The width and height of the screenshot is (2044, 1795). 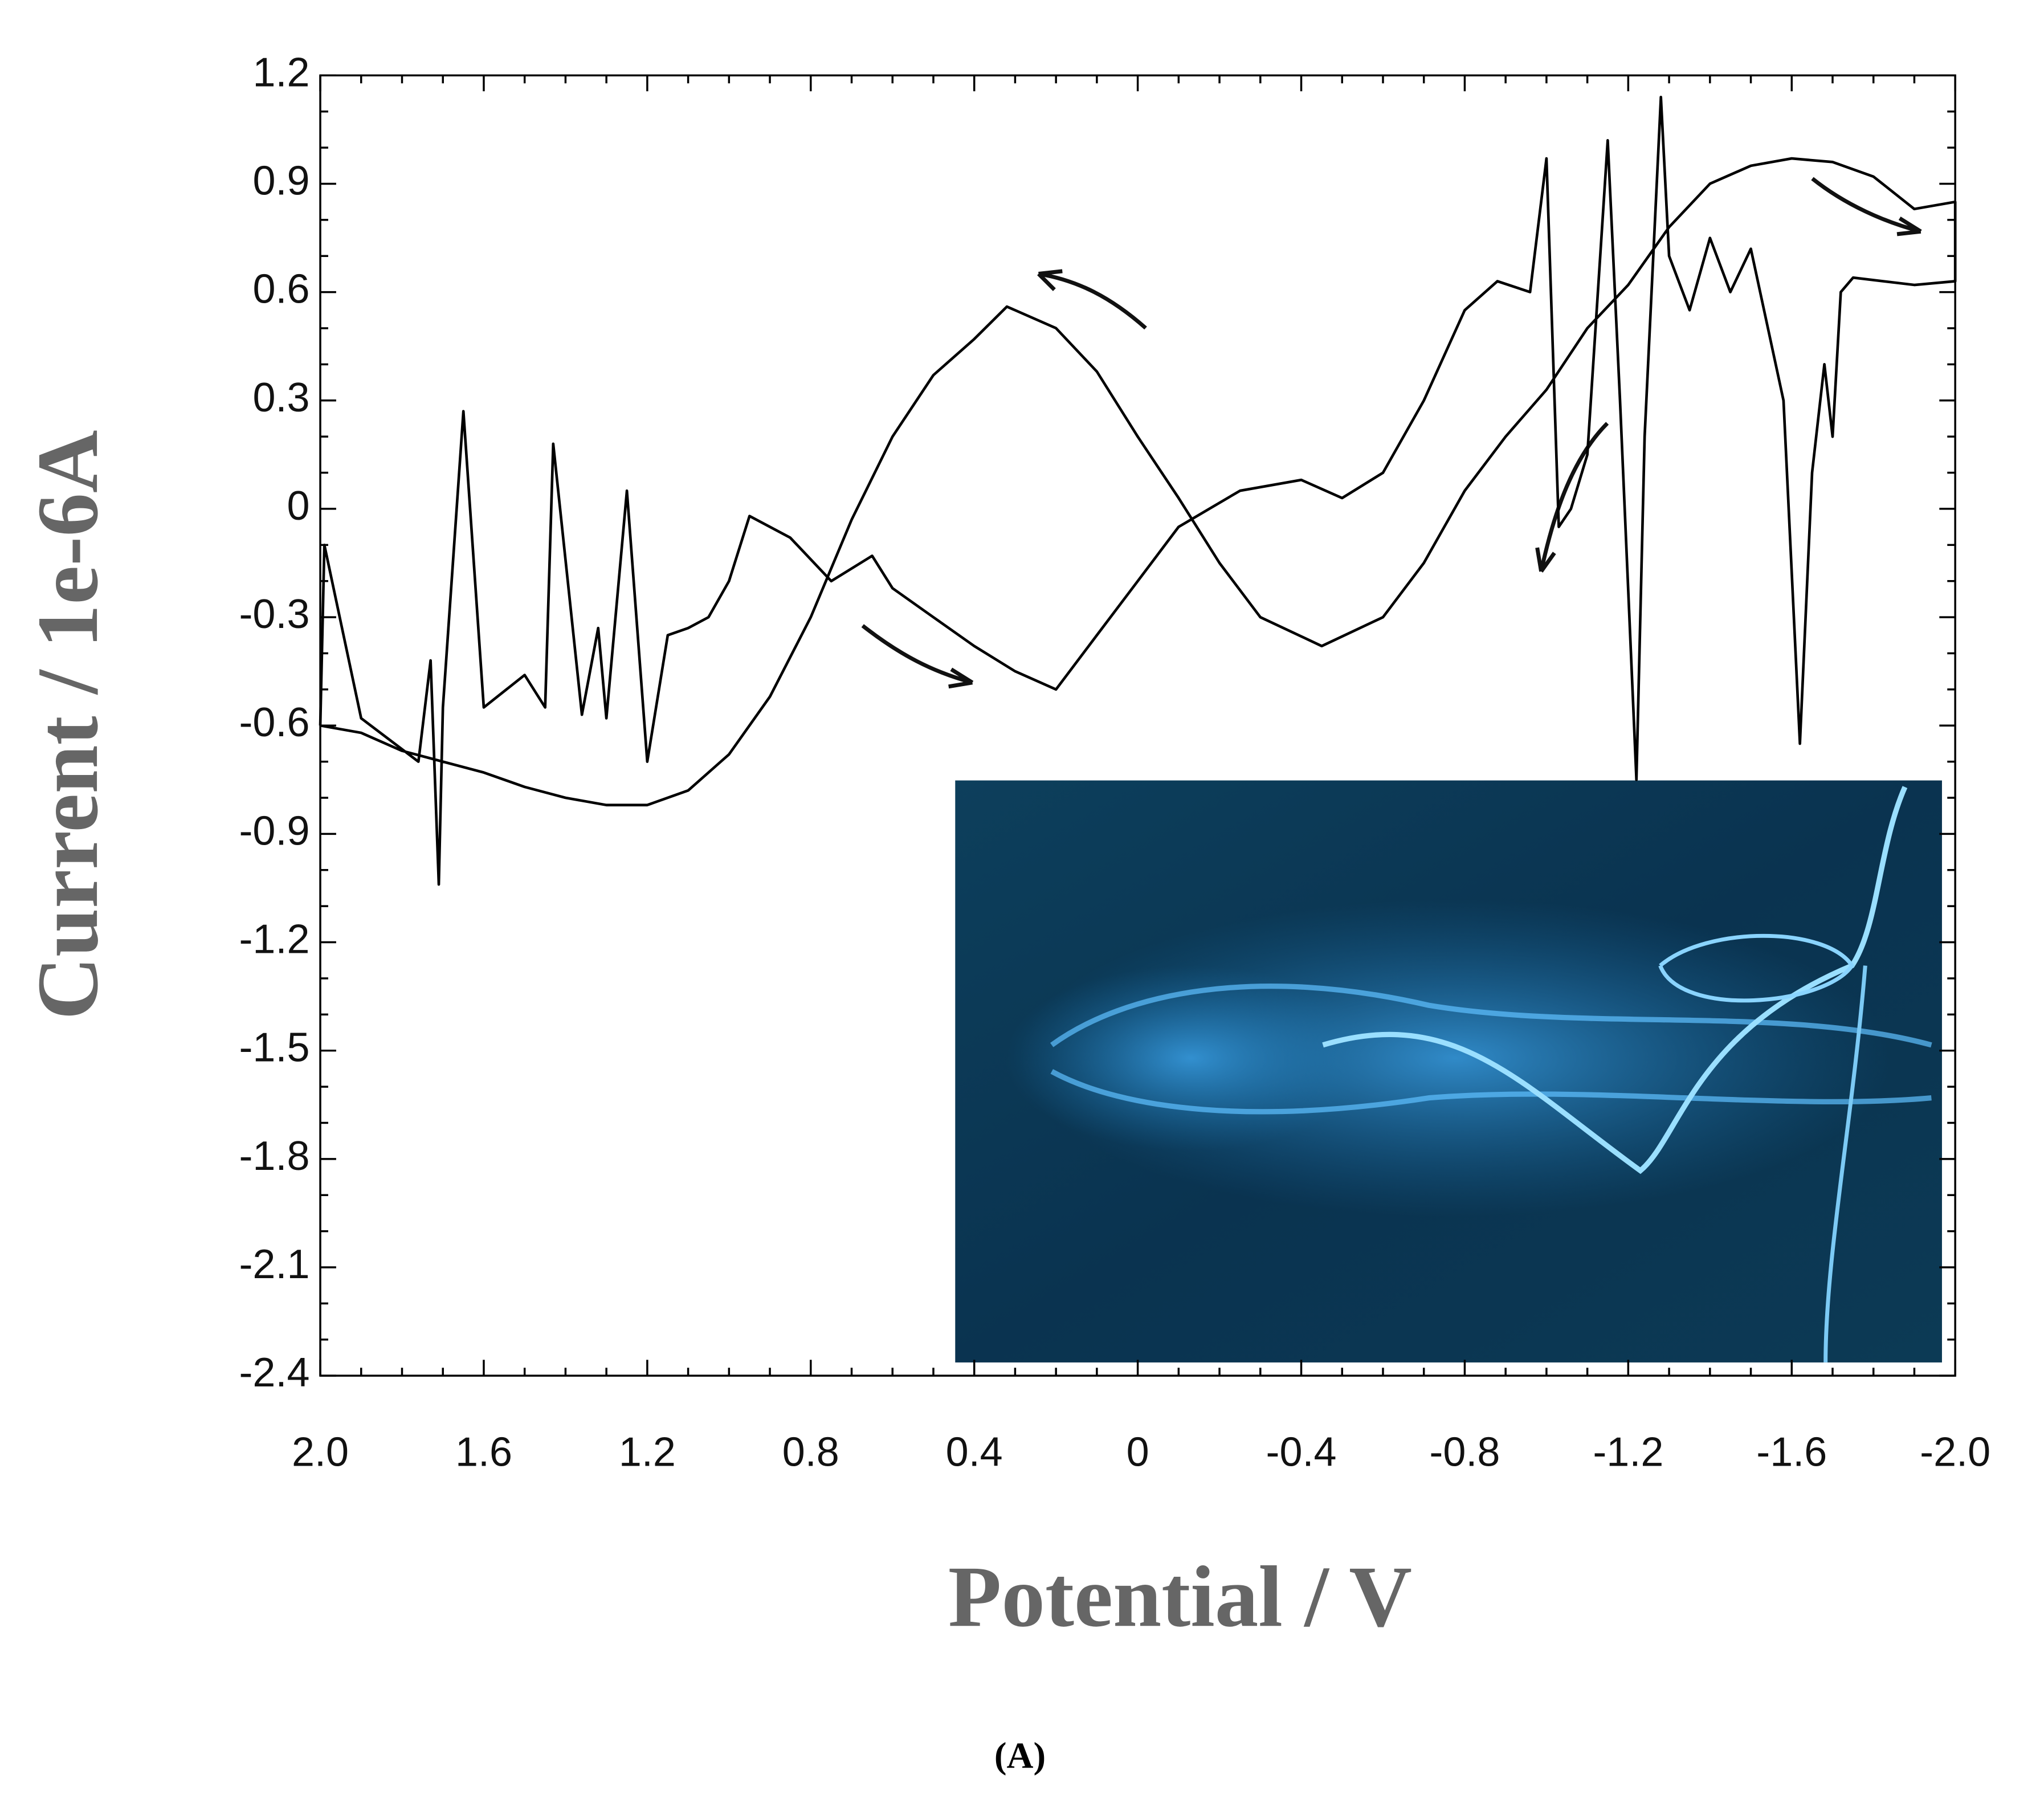 I want to click on x-tick-label: 1.6, so click(x=483, y=1452).